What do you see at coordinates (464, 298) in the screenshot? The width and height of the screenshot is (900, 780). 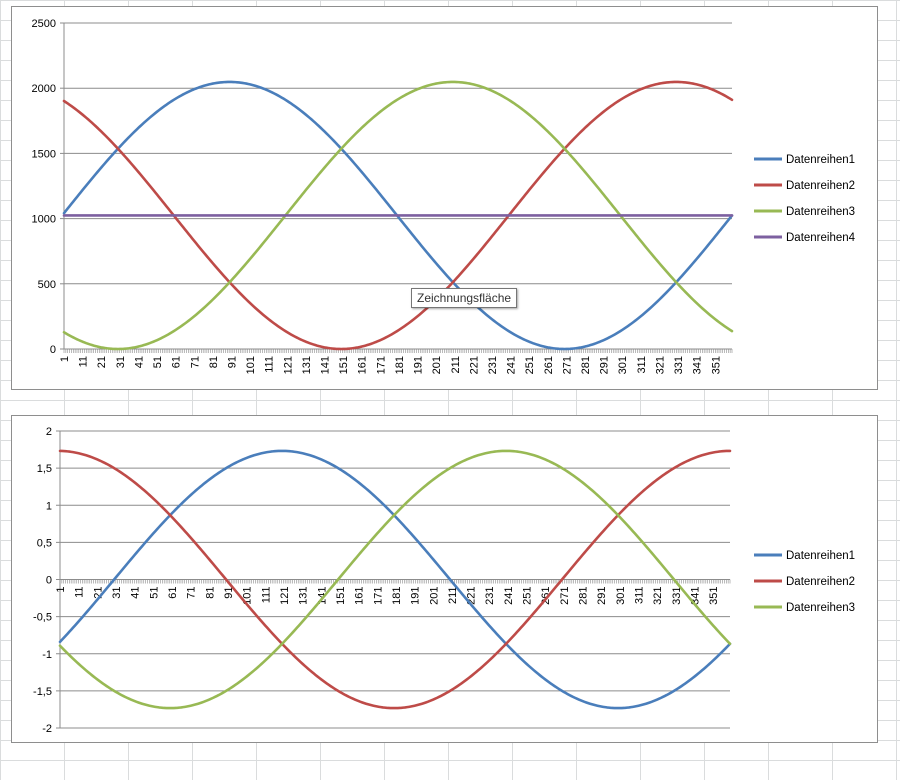 I see `chart-tooltip: Zeichnungsfläche` at bounding box center [464, 298].